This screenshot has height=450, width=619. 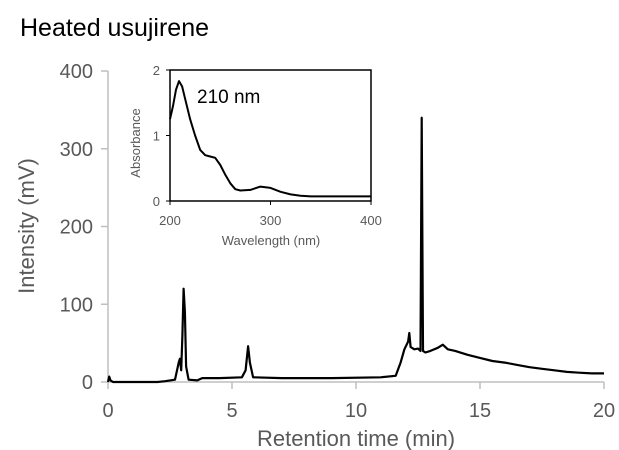 What do you see at coordinates (371, 220) in the screenshot?
I see `inset-x-tick-label: 400` at bounding box center [371, 220].